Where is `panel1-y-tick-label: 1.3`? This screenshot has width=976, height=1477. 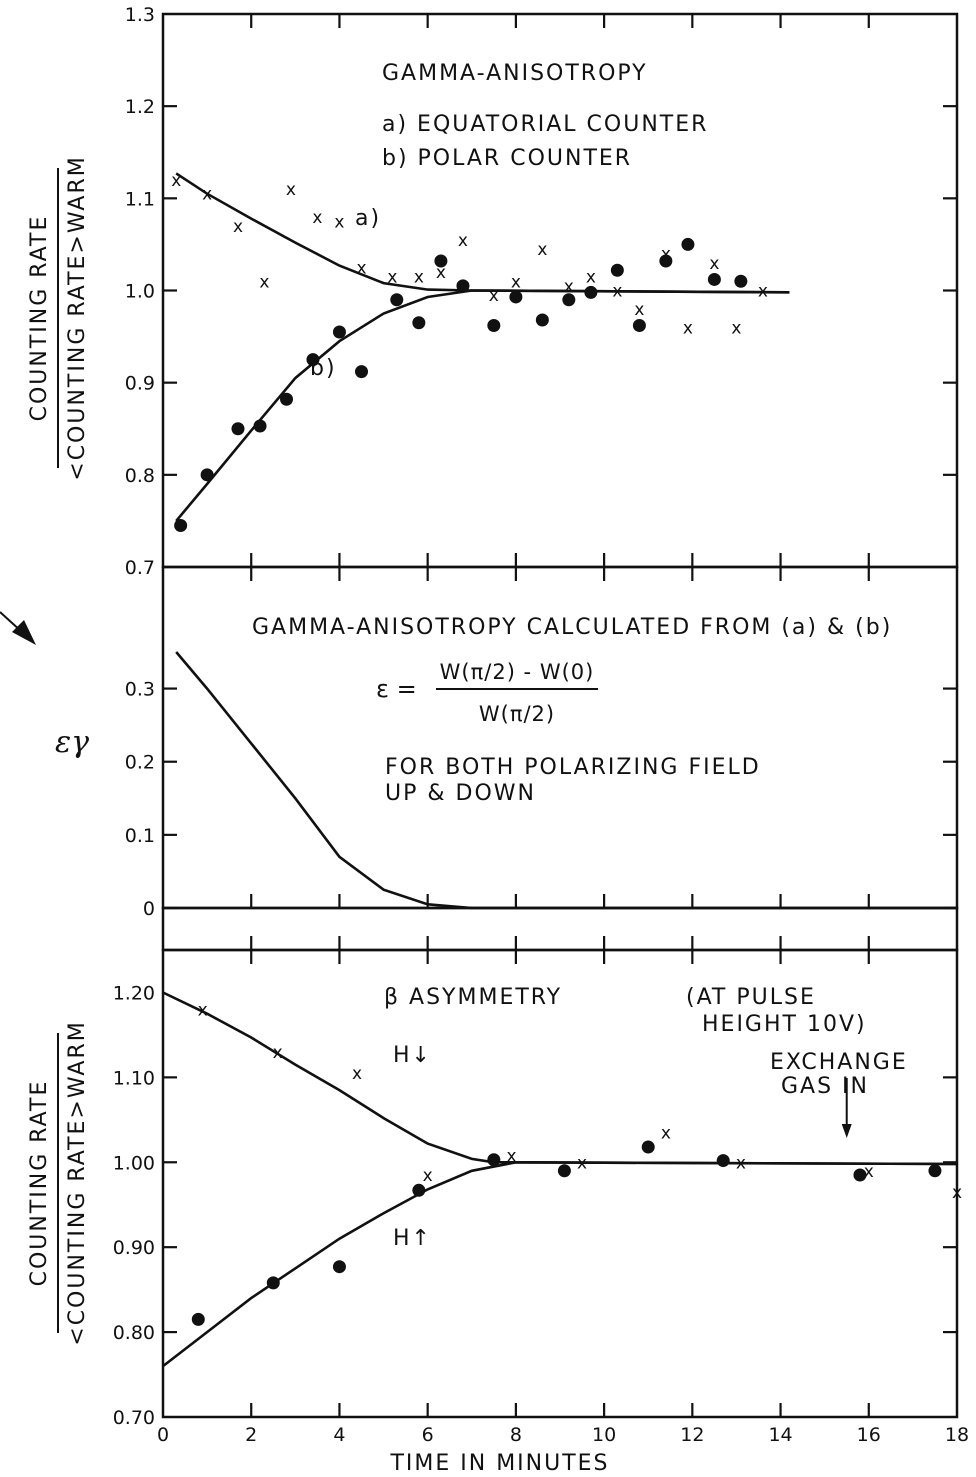 panel1-y-tick-label: 1.3 is located at coordinates (140, 15).